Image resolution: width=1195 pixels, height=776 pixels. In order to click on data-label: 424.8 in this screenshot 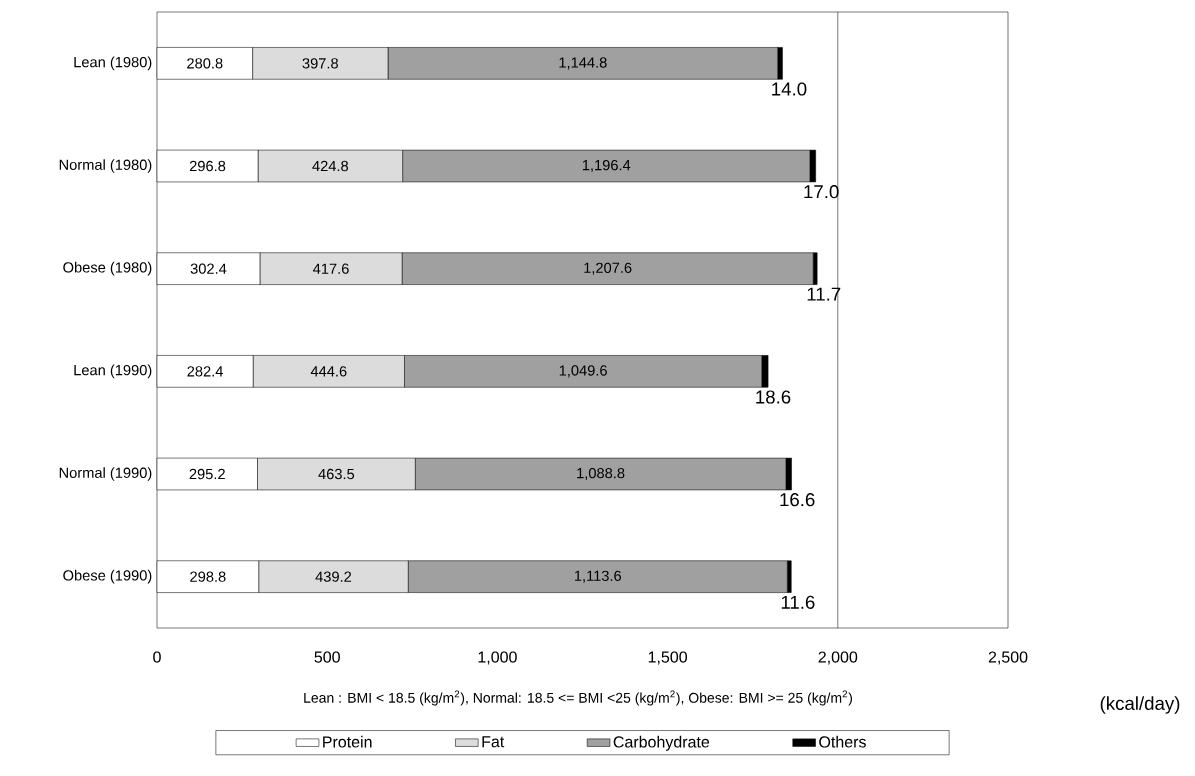, I will do `click(330, 166)`.